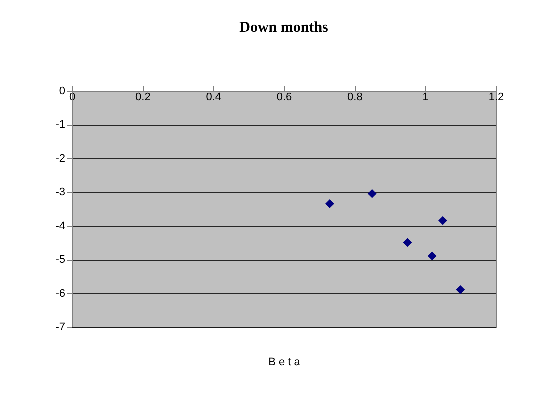 The image size is (534, 416). What do you see at coordinates (214, 98) in the screenshot?
I see `x-tick-label: 0.4` at bounding box center [214, 98].